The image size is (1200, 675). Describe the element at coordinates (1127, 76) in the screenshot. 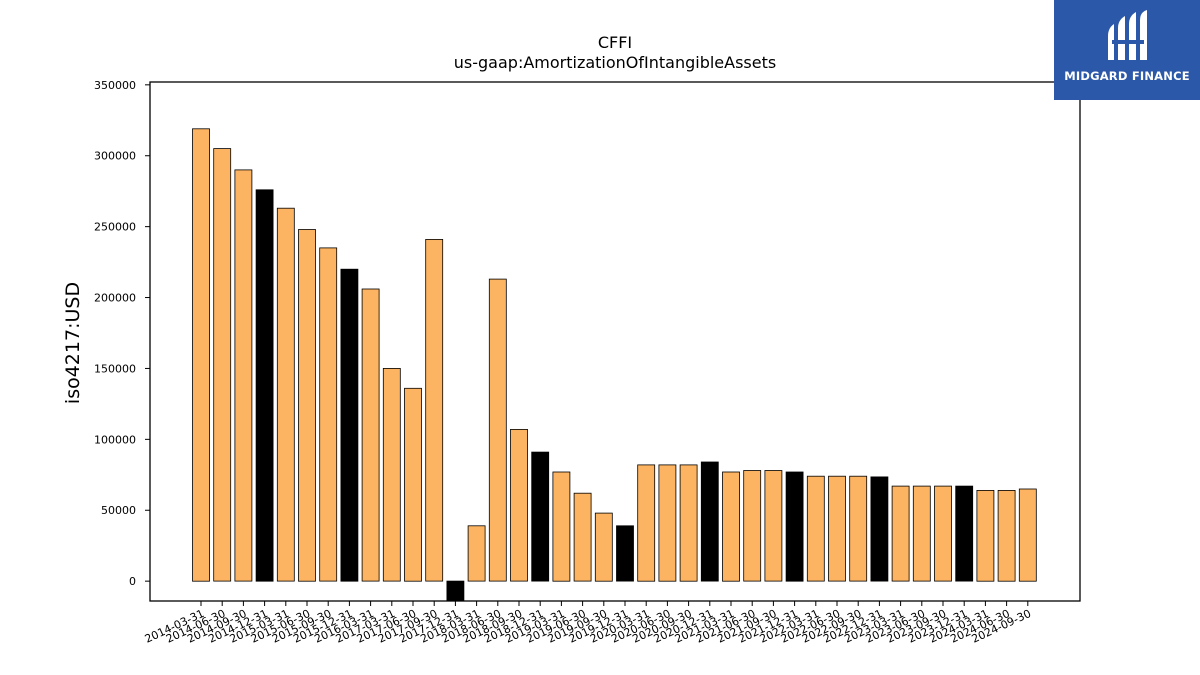

I see `logo-text: MIDGARD FINANCE` at that location.